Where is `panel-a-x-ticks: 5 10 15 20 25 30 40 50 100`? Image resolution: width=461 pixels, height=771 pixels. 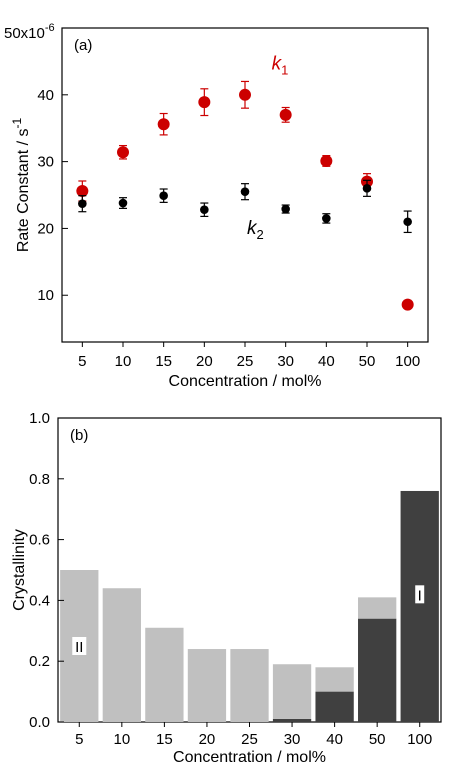
panel-a-x-ticks: 5 10 15 20 25 30 40 50 100 is located at coordinates (249, 356).